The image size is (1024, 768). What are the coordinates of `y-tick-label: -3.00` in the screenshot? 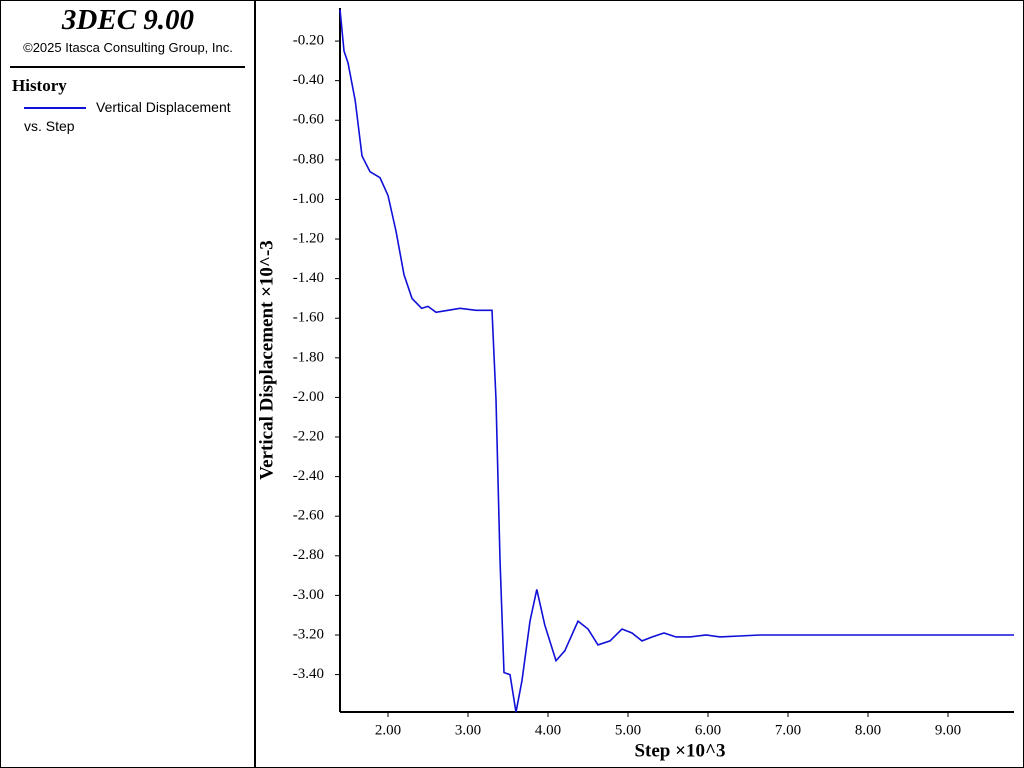 It's located at (308, 595).